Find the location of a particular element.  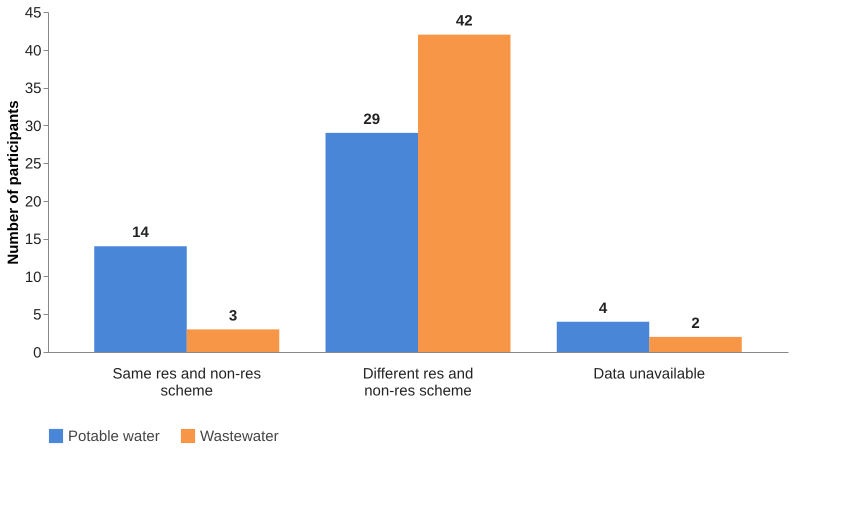

x-tick-label: Data unavailable is located at coordinates (649, 374).